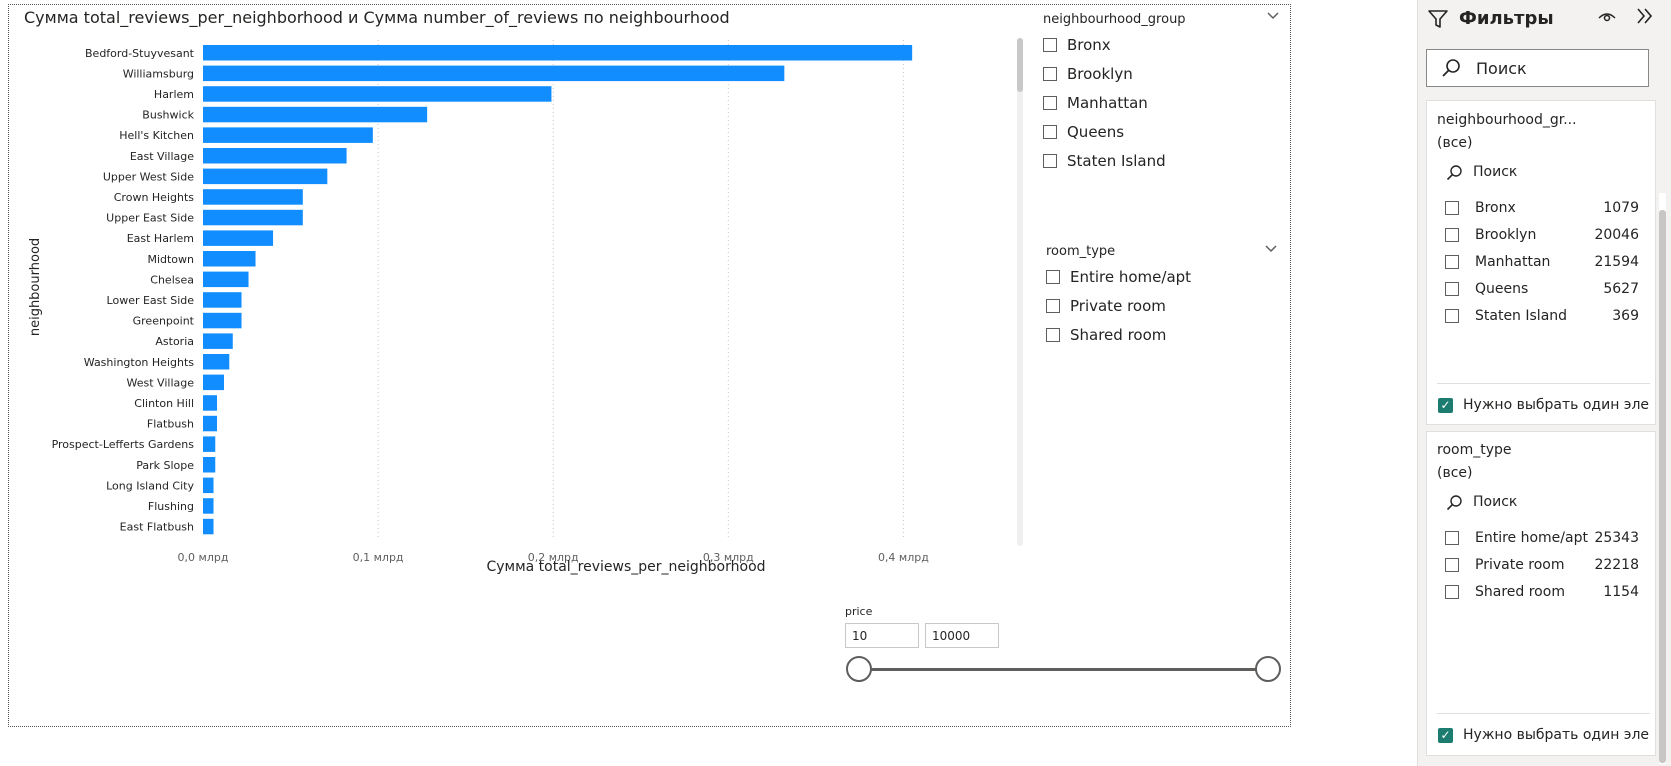  Describe the element at coordinates (148, 176) in the screenshot. I see `category-label: Upper West Side` at that location.